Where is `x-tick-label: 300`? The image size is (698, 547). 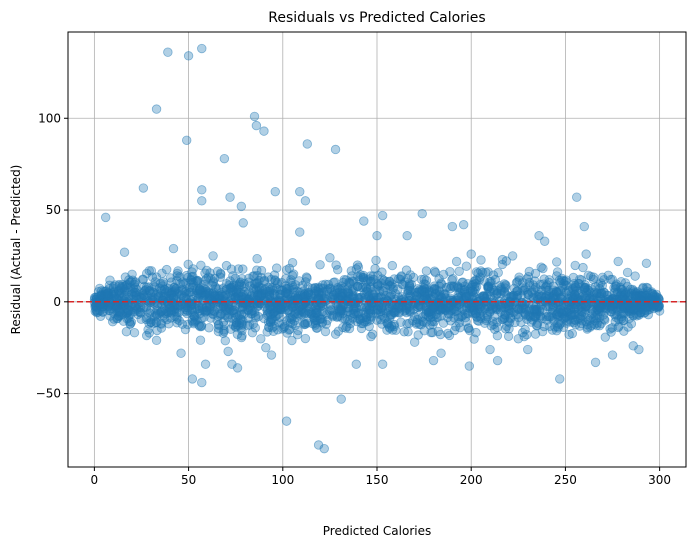 x-tick-label: 300 is located at coordinates (659, 480).